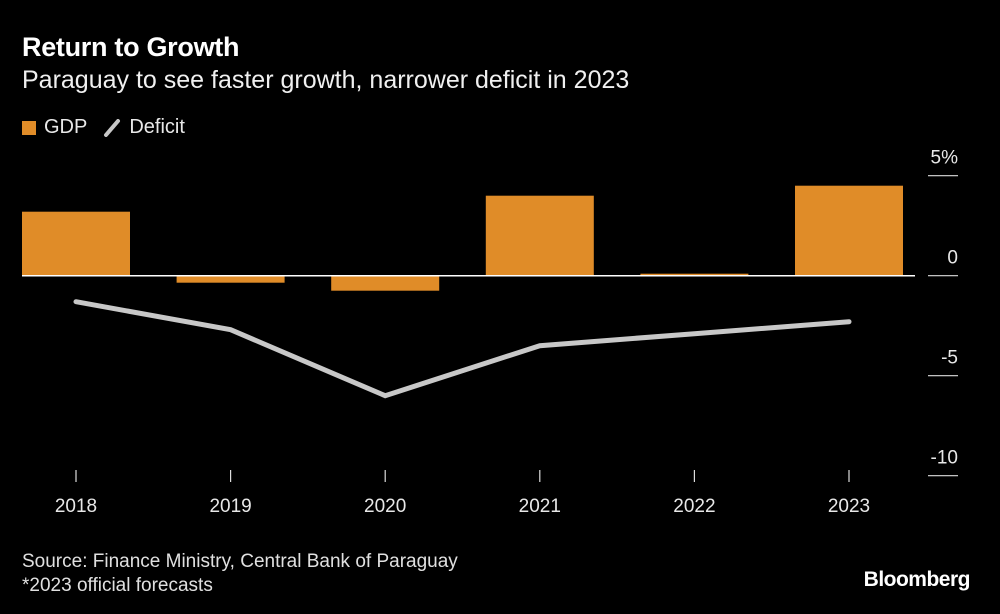  What do you see at coordinates (944, 458) in the screenshot?
I see `y-tick-label: -10` at bounding box center [944, 458].